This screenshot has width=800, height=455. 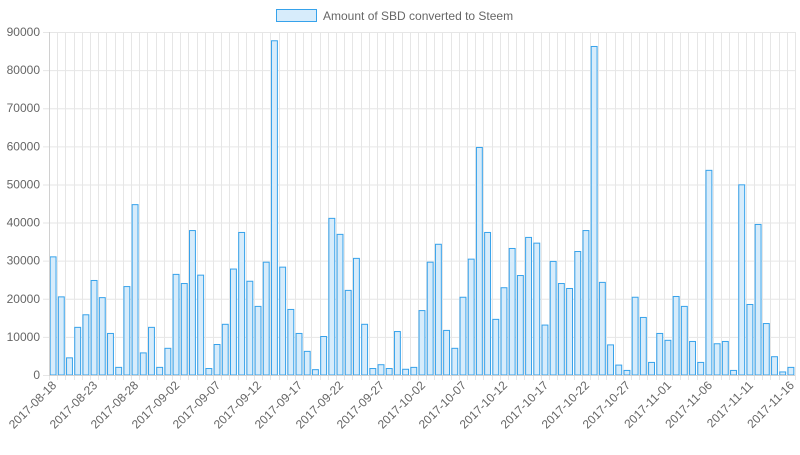 I want to click on legend-label: Amount of SBD converted to Steem, so click(x=418, y=16).